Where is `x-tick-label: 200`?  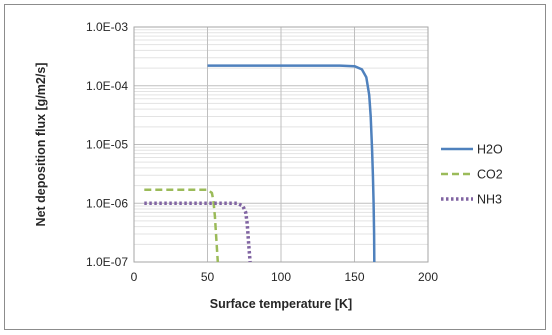
x-tick-label: 200 is located at coordinates (428, 277).